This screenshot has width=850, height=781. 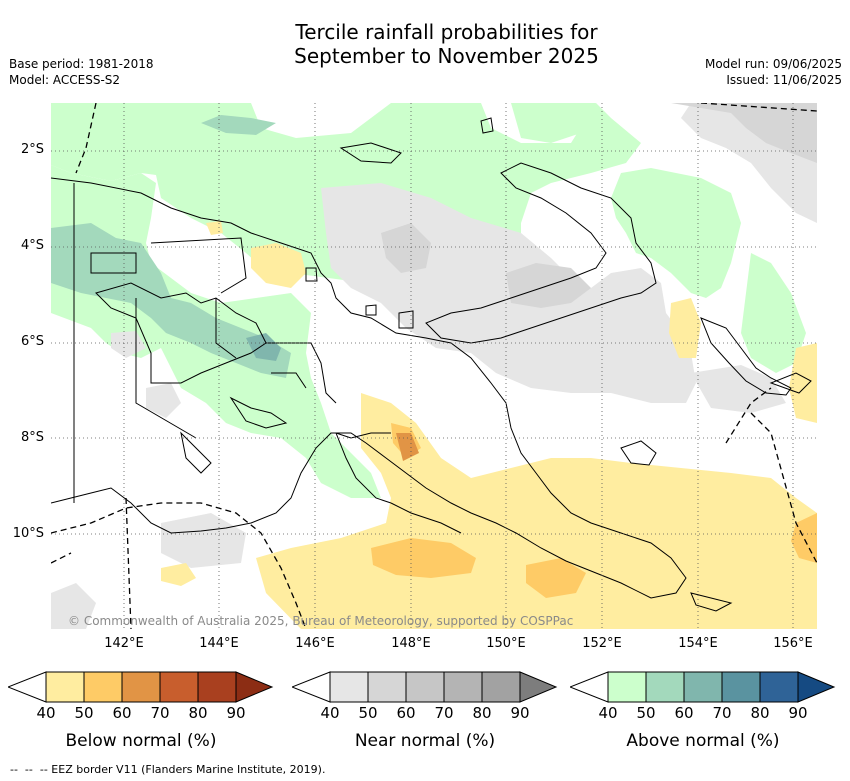 I want to click on colorbar-near-normal, so click(x=424, y=689).